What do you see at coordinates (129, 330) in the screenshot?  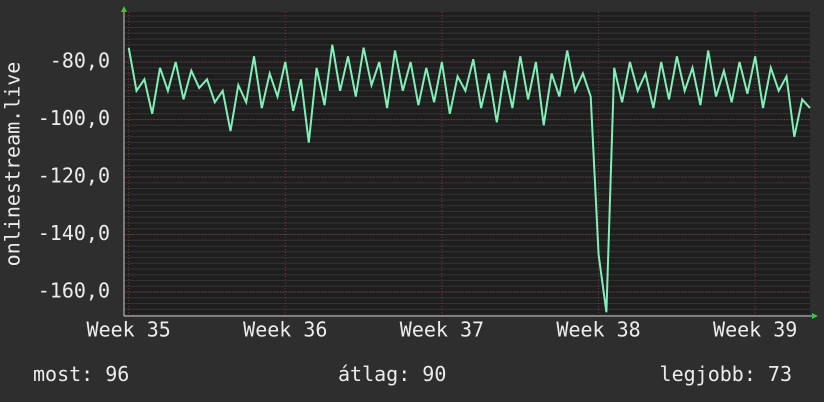 I see `x-tick-label: Week 35` at bounding box center [129, 330].